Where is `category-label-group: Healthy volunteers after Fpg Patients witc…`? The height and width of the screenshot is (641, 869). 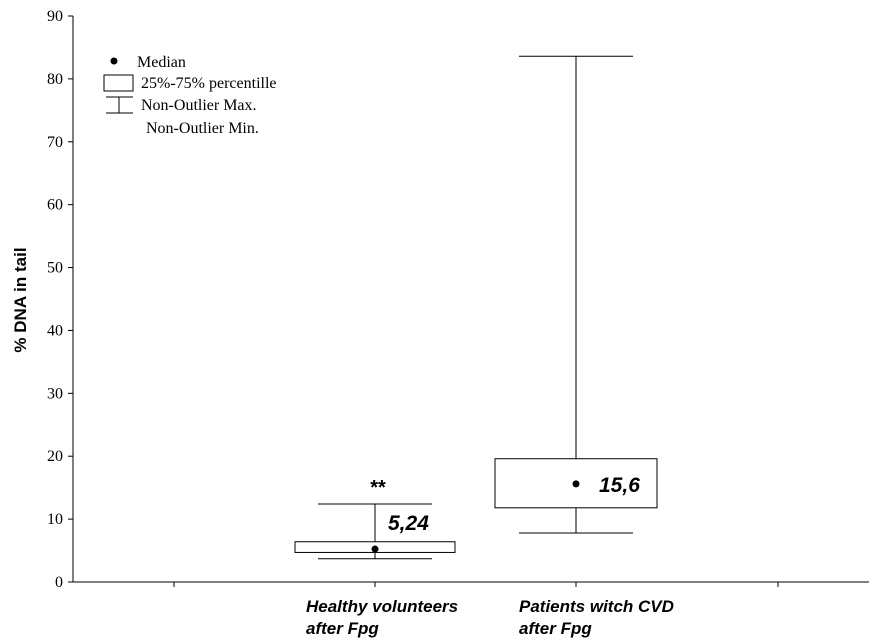 category-label-group: Healthy volunteers after Fpg Patients witc… is located at coordinates (490, 617).